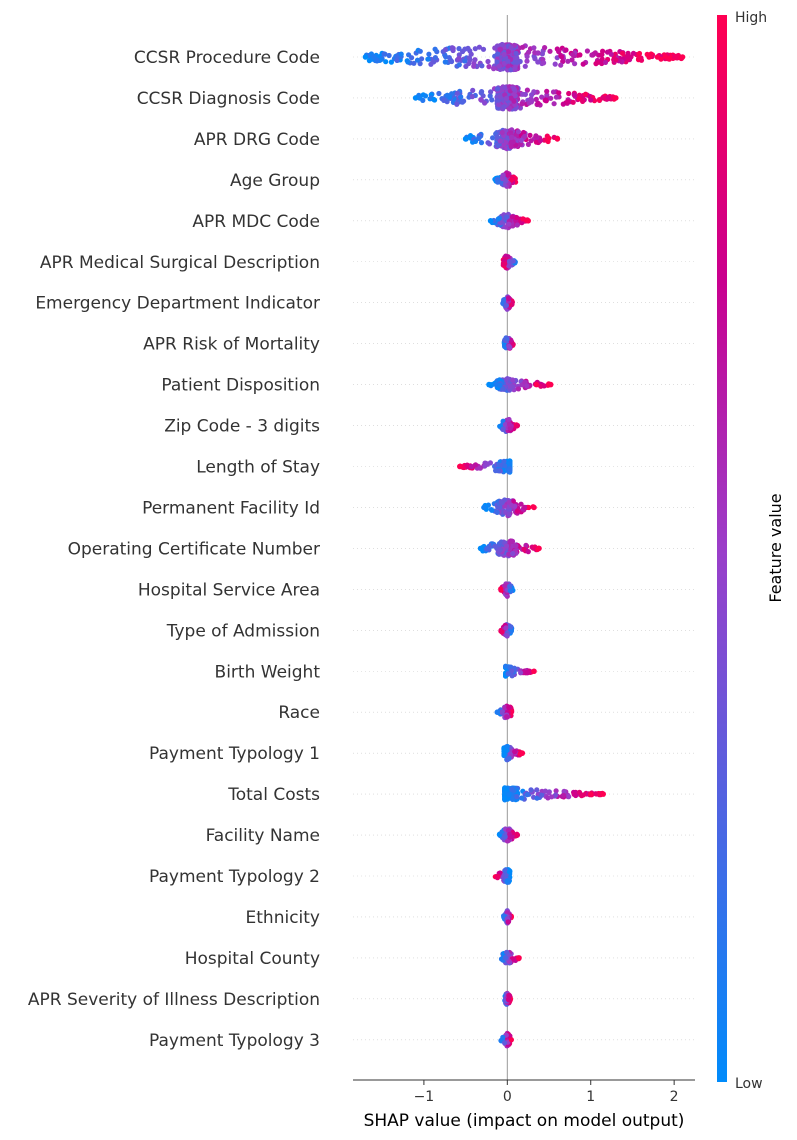  What do you see at coordinates (546, 1092) in the screenshot?
I see `x-ticks: −1 0 1 2` at bounding box center [546, 1092].